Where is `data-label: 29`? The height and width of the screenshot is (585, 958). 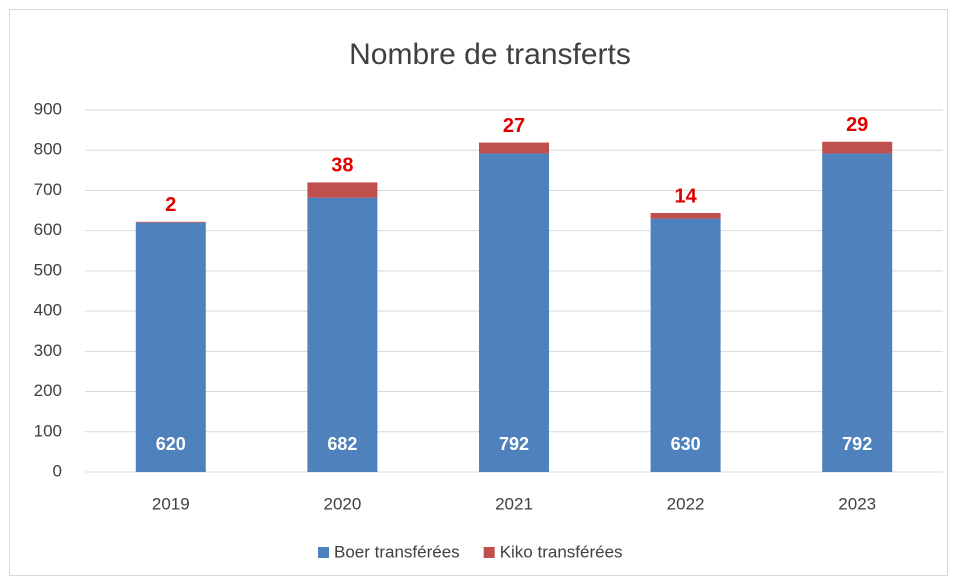 data-label: 29 is located at coordinates (857, 125).